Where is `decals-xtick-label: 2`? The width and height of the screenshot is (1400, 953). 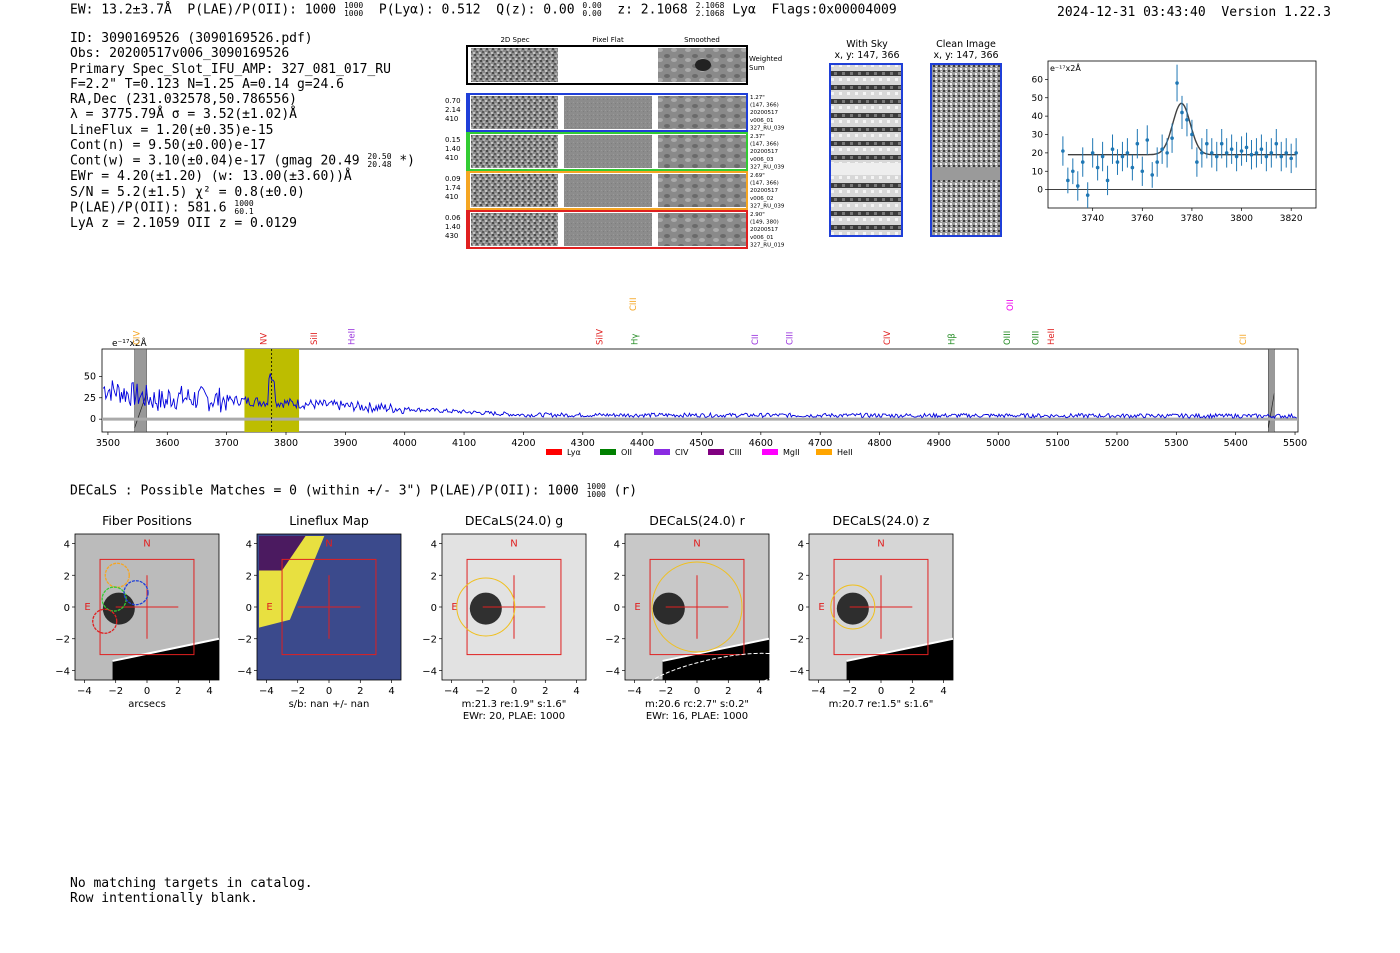 decals-xtick-label: 2 is located at coordinates (178, 691).